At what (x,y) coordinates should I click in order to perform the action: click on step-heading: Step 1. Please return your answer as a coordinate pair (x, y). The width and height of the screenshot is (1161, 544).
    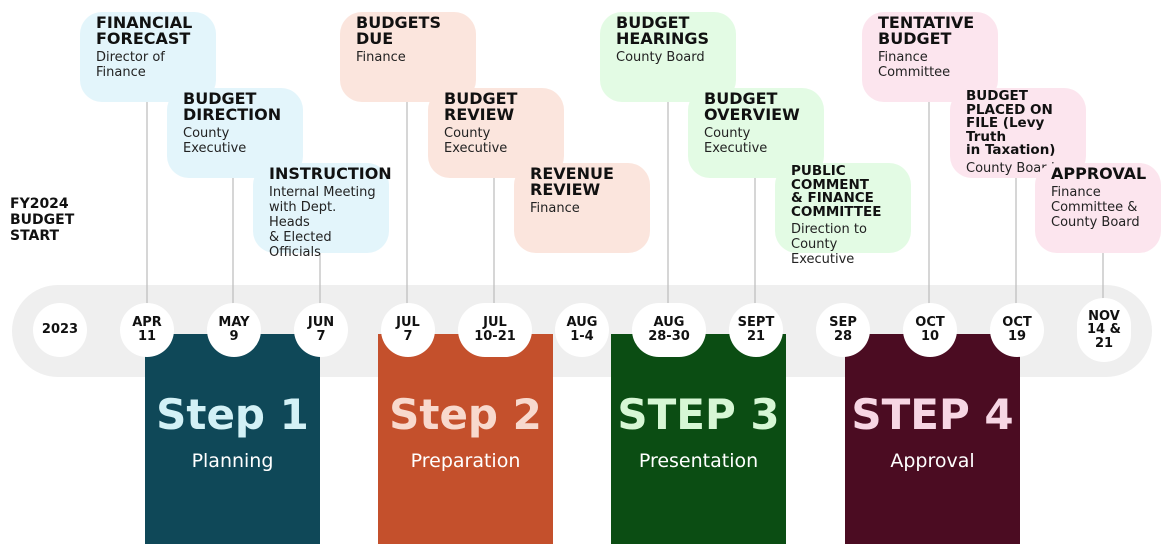
    Looking at the image, I should click on (232, 414).